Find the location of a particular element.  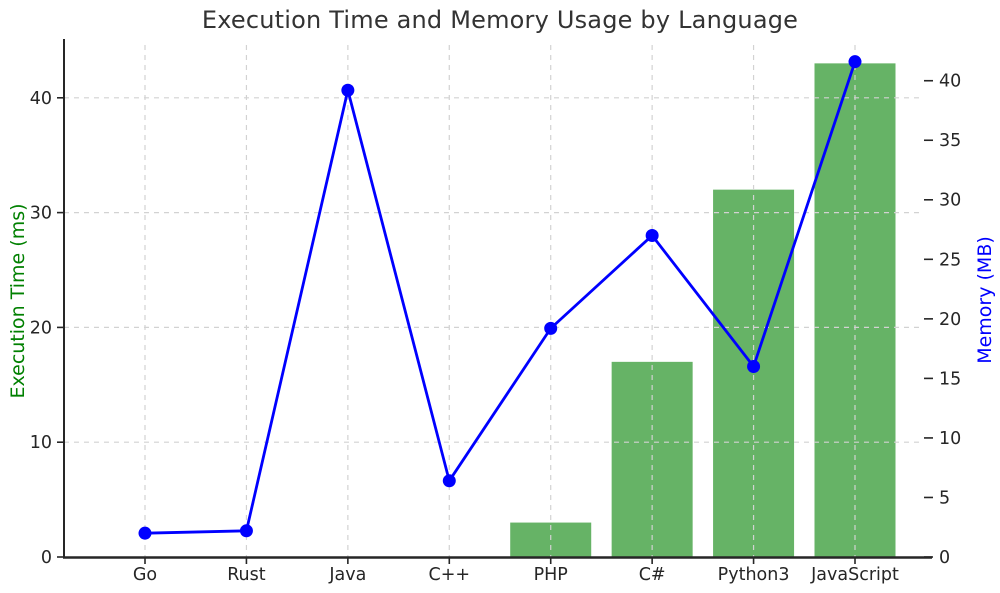

left-tick-label: 0 is located at coordinates (46, 558).